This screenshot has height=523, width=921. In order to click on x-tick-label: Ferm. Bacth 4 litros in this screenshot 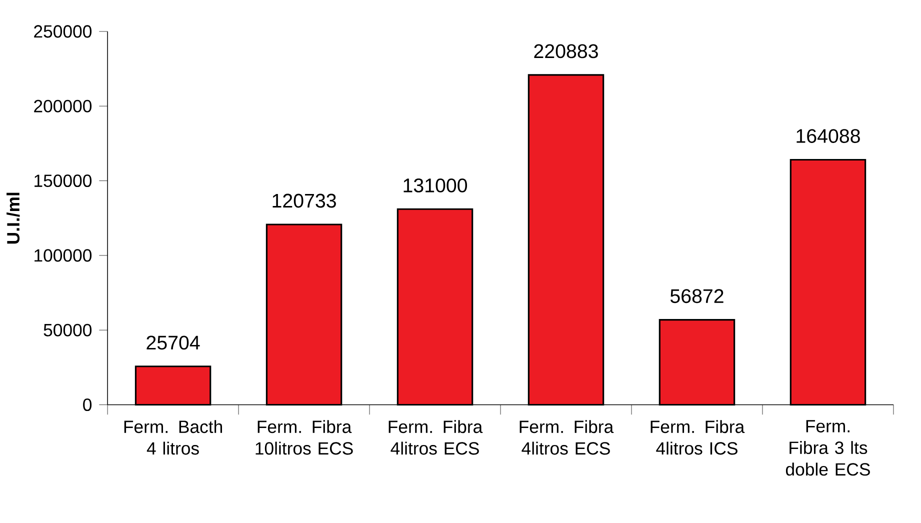, I will do `click(173, 437)`.